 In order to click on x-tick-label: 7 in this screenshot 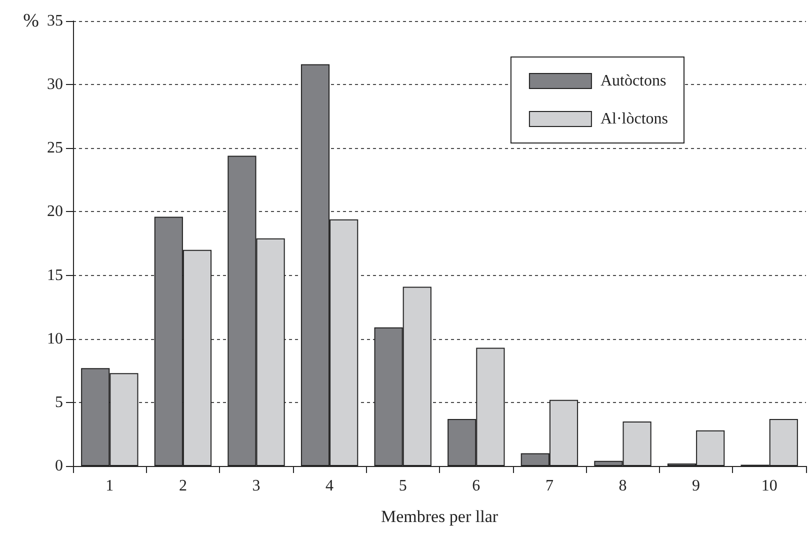, I will do `click(549, 486)`.